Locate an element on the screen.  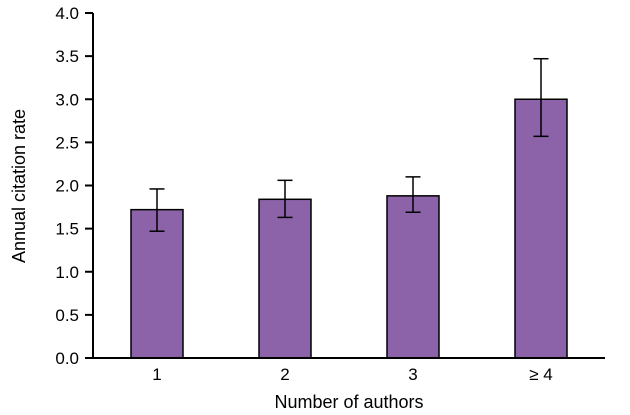
x-category-label: 3 is located at coordinates (412, 374).